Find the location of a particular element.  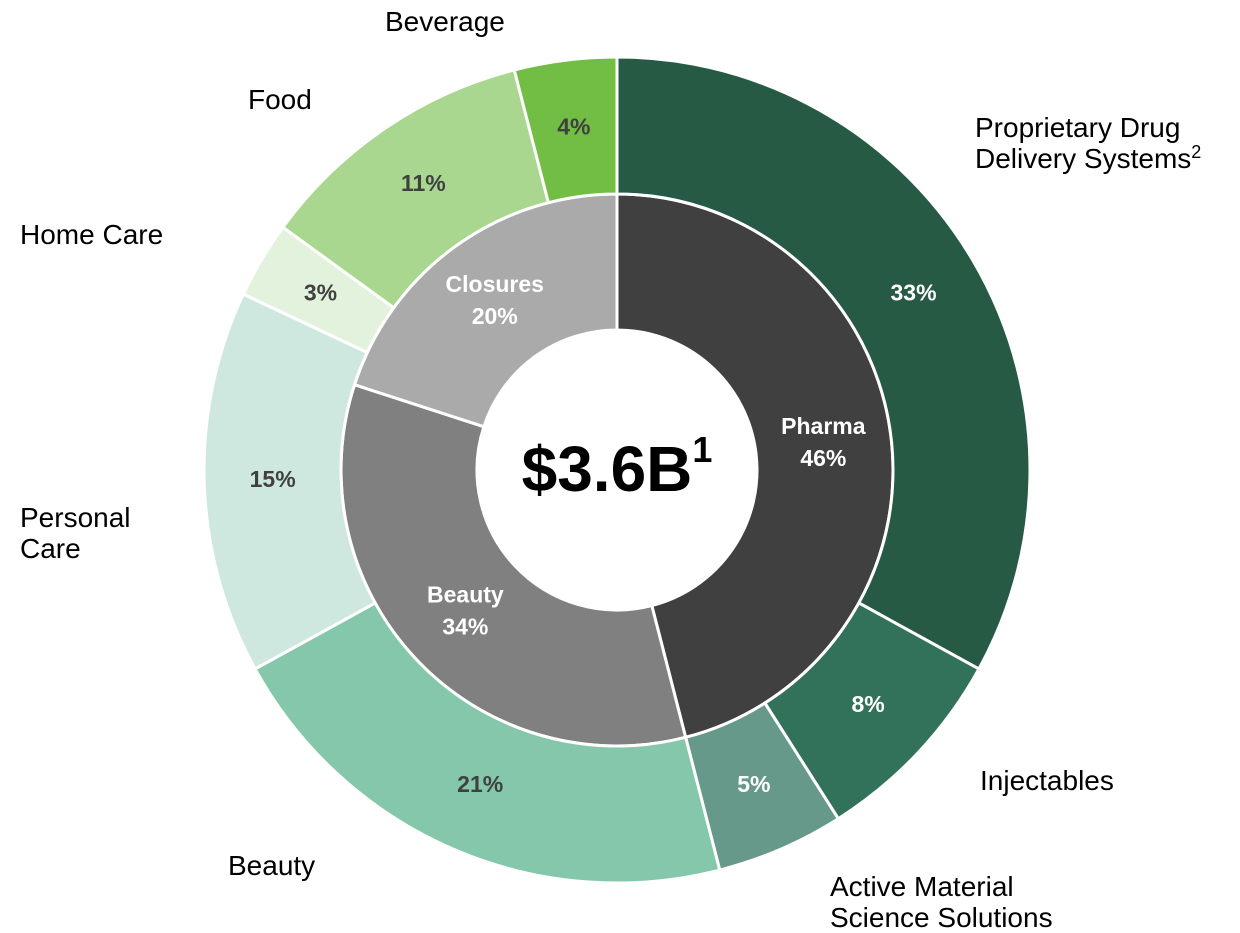

category-label: Active Material Science Solutions is located at coordinates (961, 902).